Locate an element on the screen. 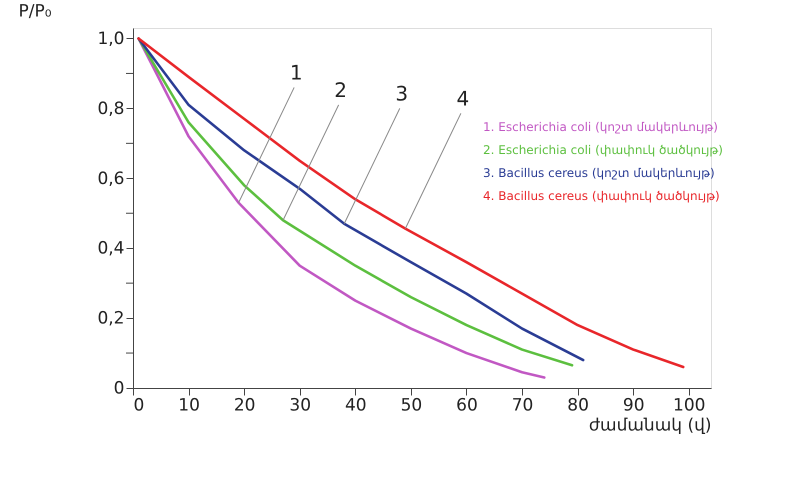 Image resolution: width=809 pixels, height=481 pixels. y-tick-label: 1,0 is located at coordinates (110, 38).